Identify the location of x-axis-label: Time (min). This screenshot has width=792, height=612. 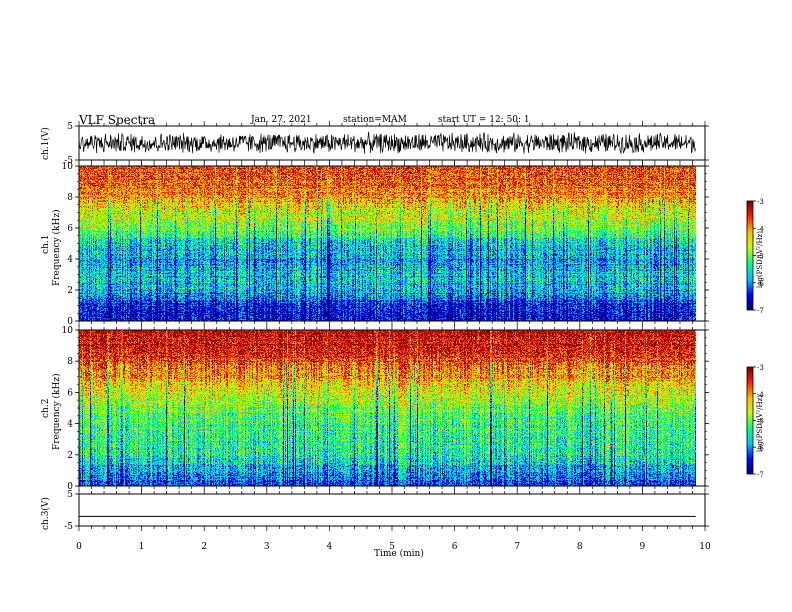
(399, 554).